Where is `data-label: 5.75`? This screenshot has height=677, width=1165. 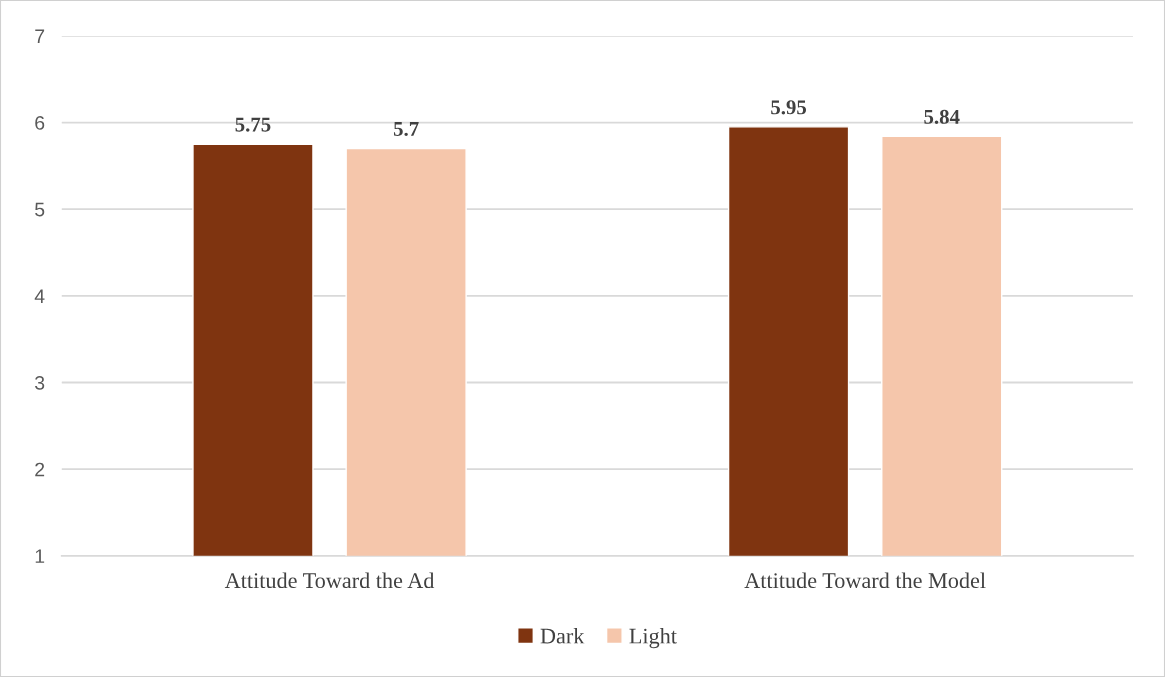 data-label: 5.75 is located at coordinates (253, 124).